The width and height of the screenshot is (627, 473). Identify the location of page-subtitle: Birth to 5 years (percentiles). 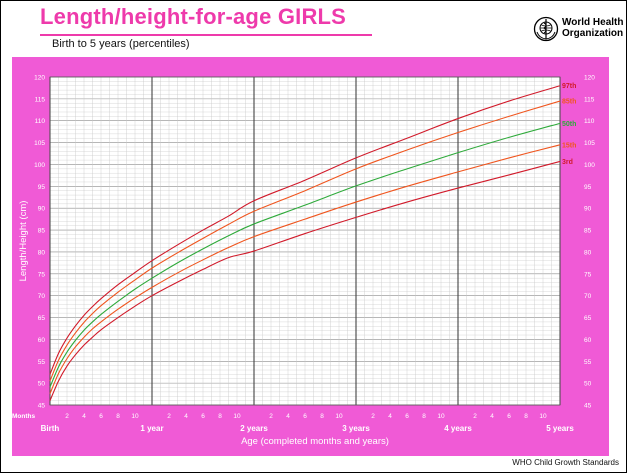
(121, 44).